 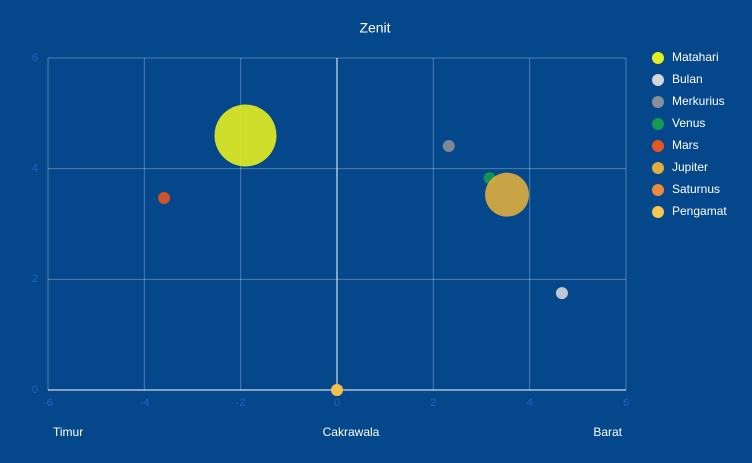 What do you see at coordinates (68, 432) in the screenshot?
I see `x-axis-label: Timur` at bounding box center [68, 432].